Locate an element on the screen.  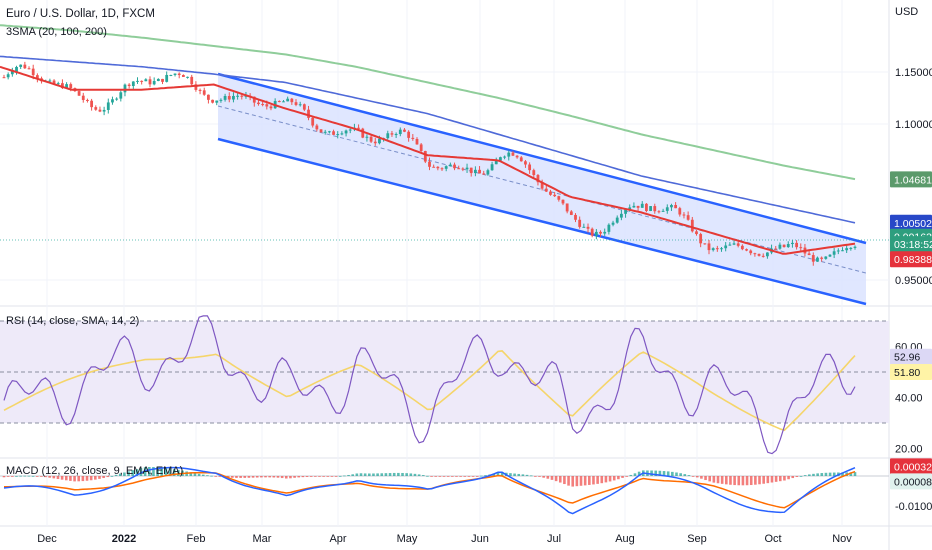
price-badge: 1.04681 is located at coordinates (911, 179).